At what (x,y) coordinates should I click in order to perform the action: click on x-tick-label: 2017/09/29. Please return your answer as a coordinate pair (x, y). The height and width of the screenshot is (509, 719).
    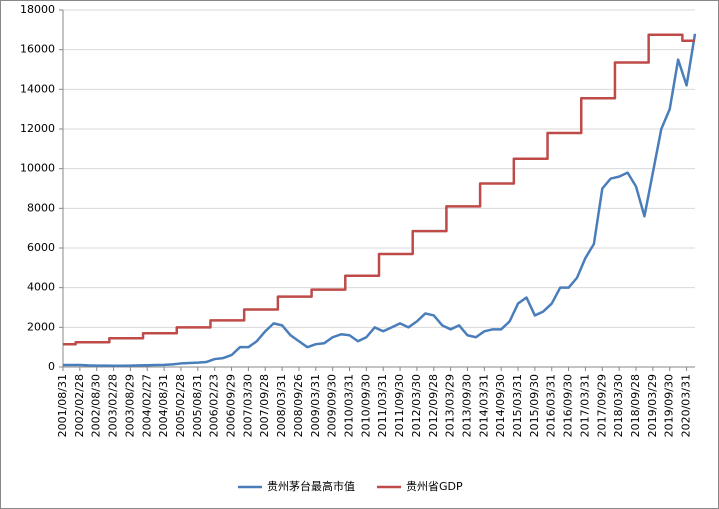
    Looking at the image, I should click on (601, 405).